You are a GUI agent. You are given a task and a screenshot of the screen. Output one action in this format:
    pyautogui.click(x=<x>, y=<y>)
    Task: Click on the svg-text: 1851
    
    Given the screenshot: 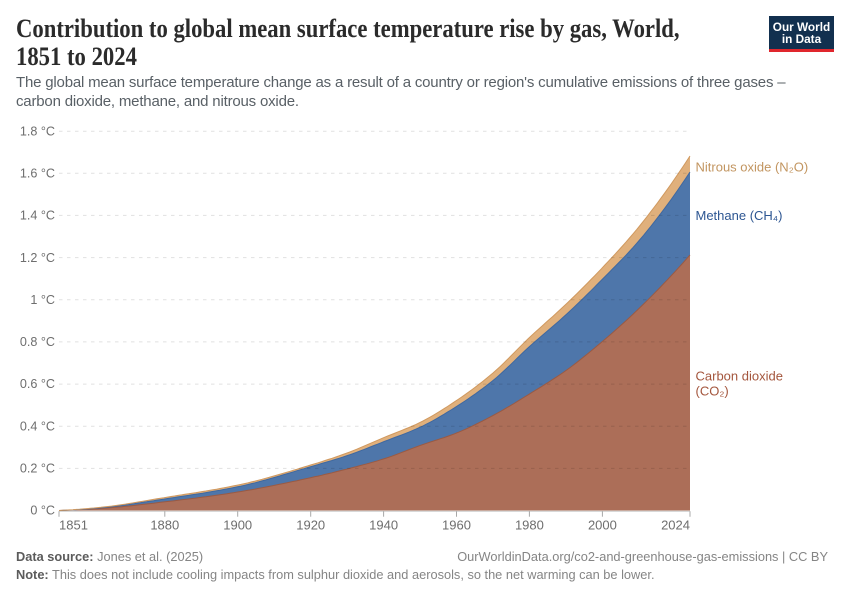 What is the action you would take?
    pyautogui.click(x=73, y=525)
    